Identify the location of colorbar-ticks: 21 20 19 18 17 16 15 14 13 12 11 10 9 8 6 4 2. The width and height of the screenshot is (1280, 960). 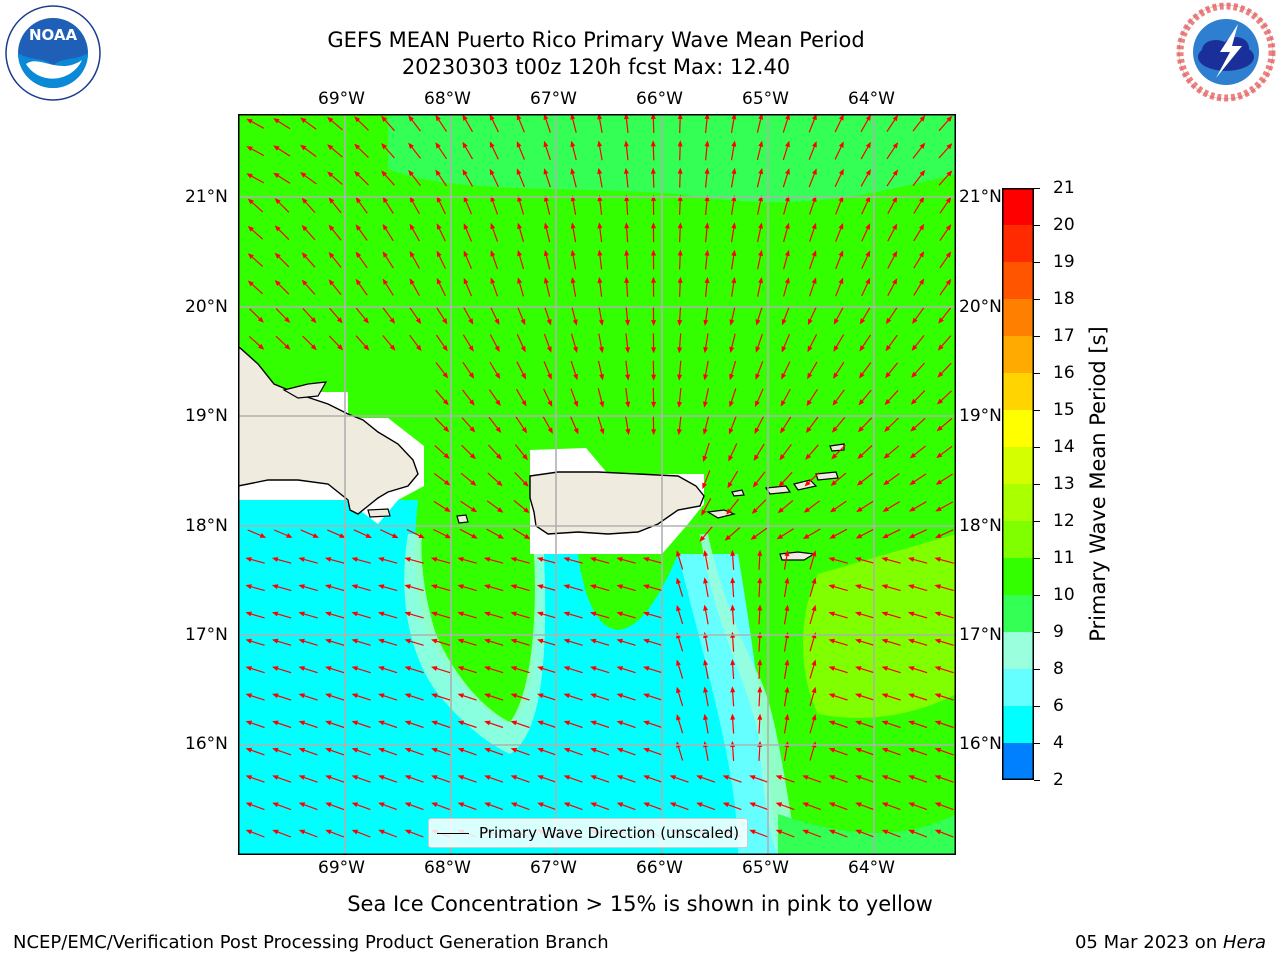
(1059, 484).